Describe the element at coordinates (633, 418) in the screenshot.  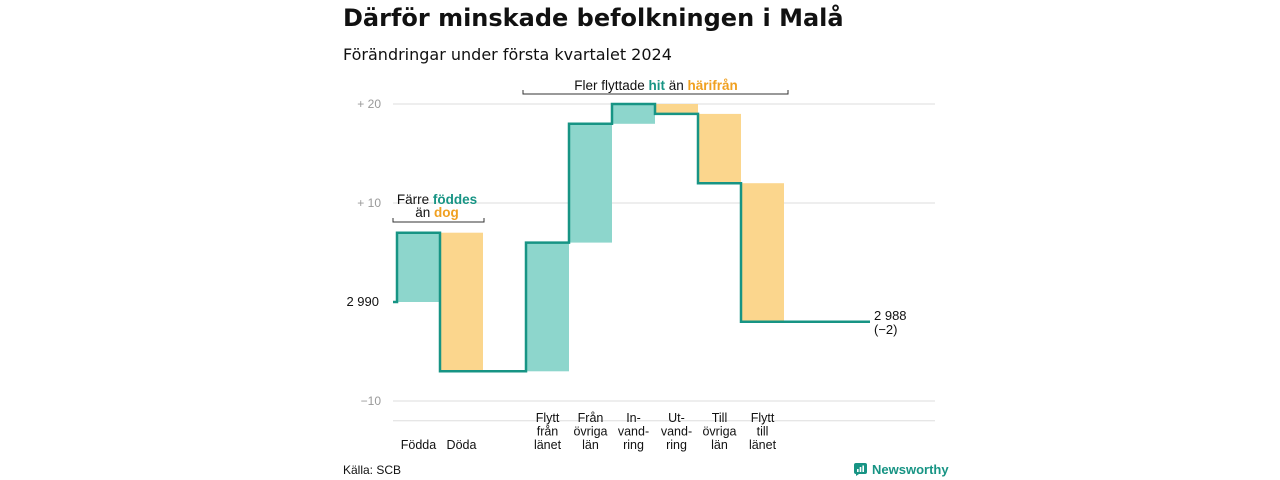
I see `category-label: In-` at that location.